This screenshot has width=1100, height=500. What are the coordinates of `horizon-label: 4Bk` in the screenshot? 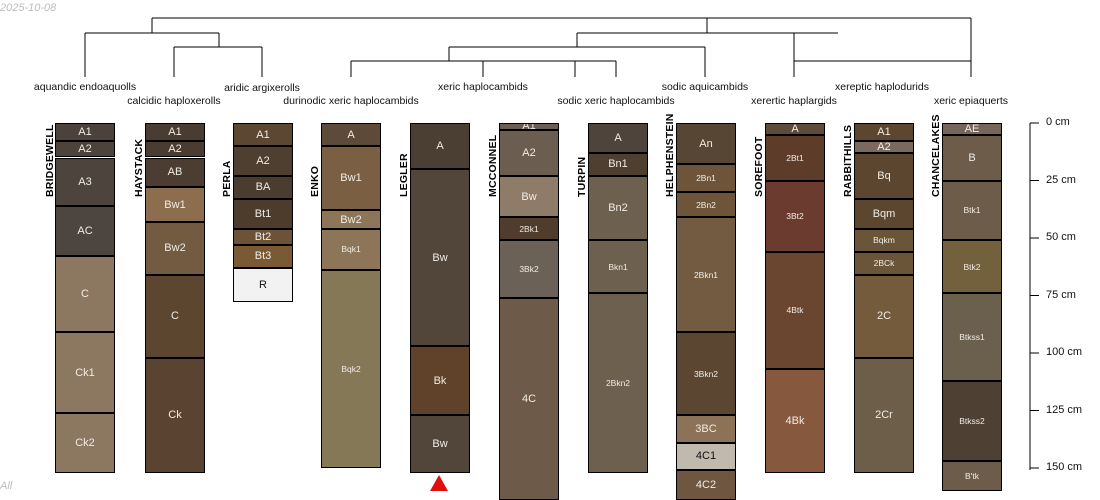 It's located at (795, 420).